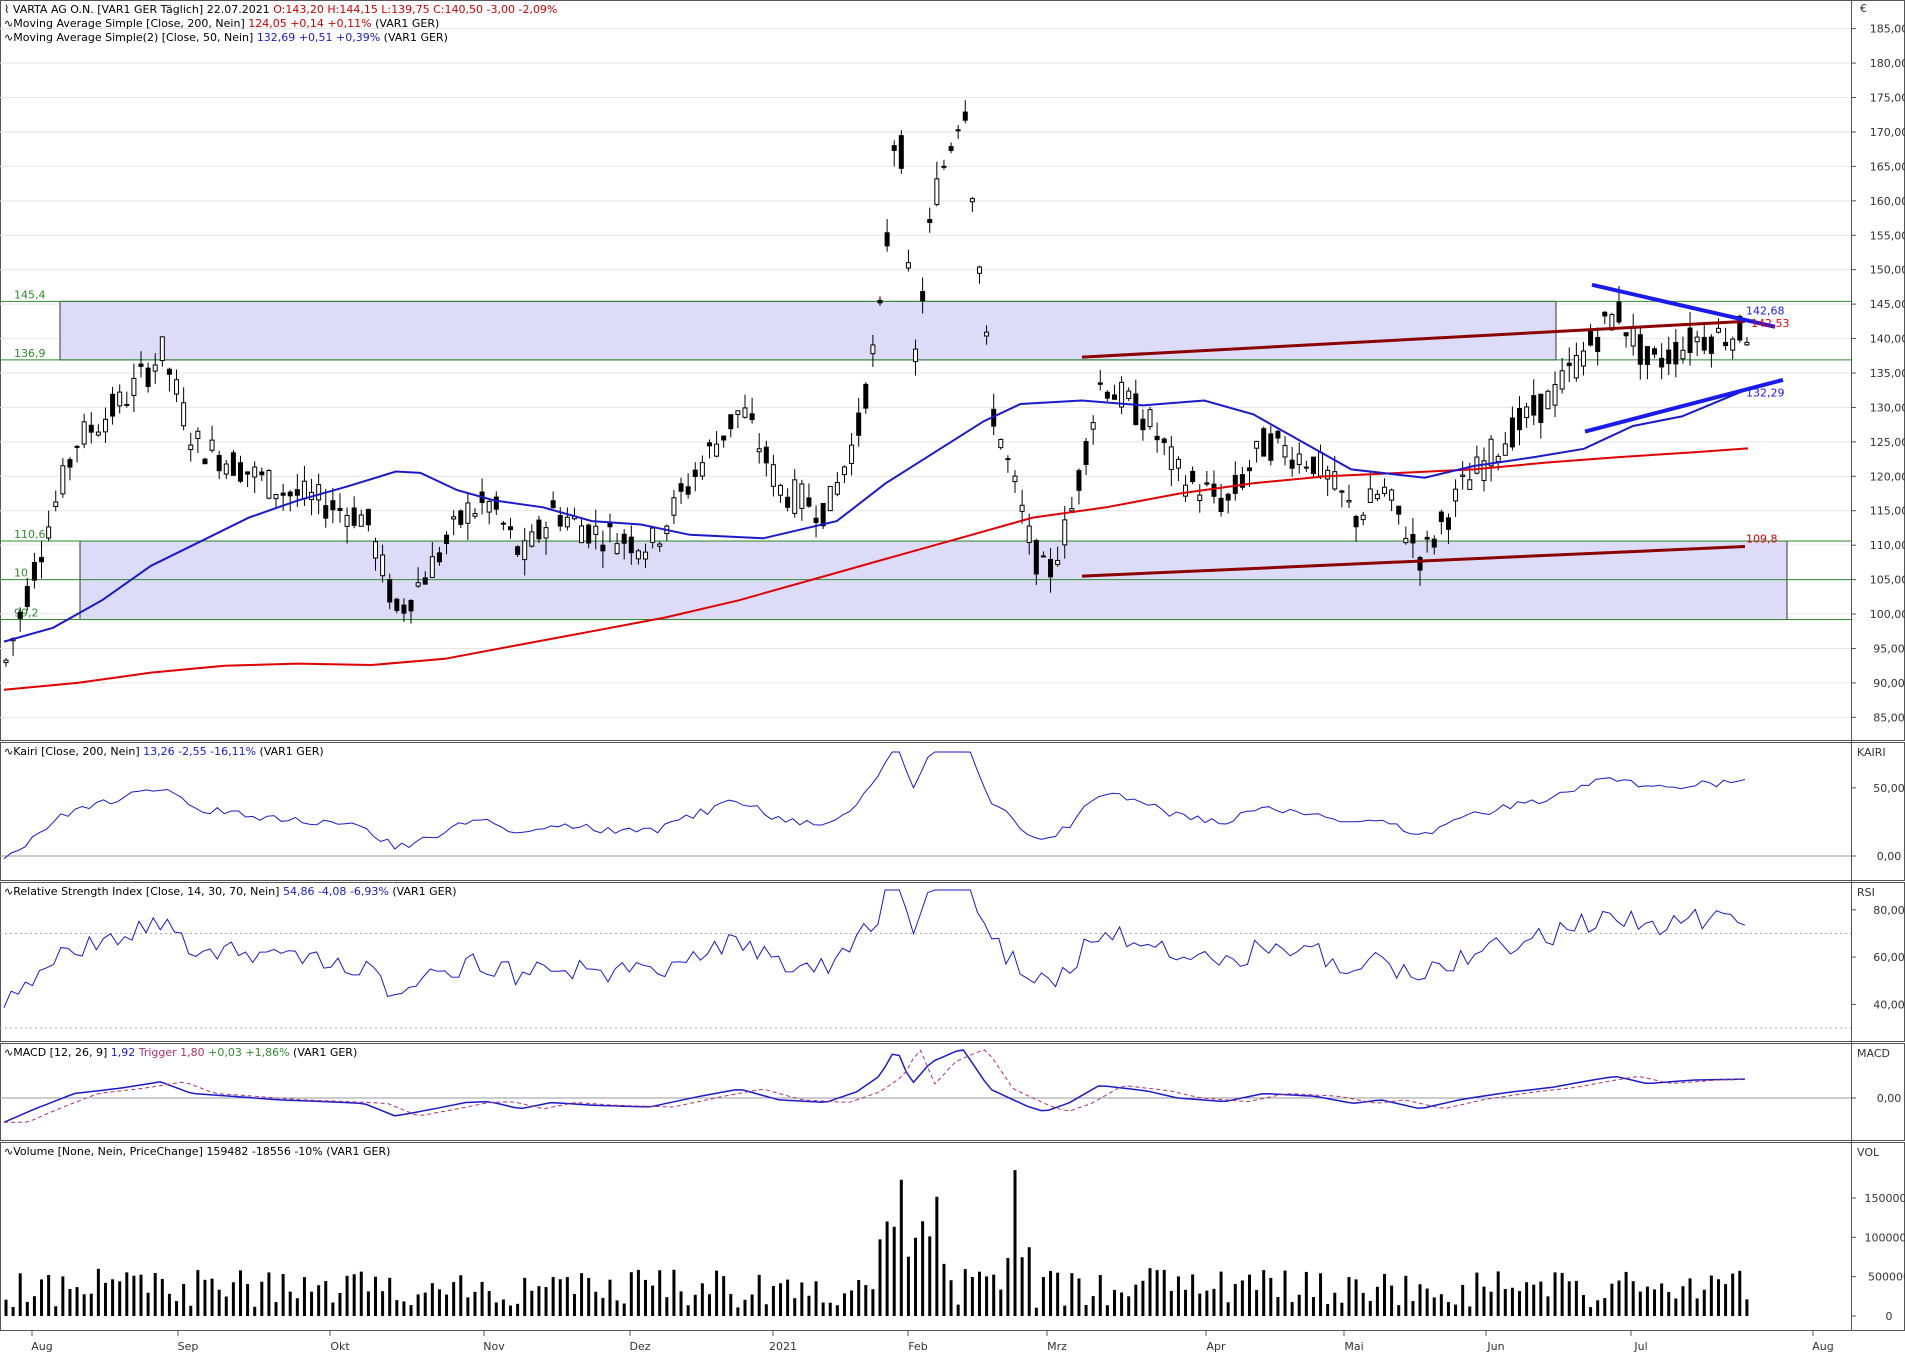 Image resolution: width=1905 pixels, height=1353 pixels. I want to click on price-tick-label: 175,00, so click(1887, 98).